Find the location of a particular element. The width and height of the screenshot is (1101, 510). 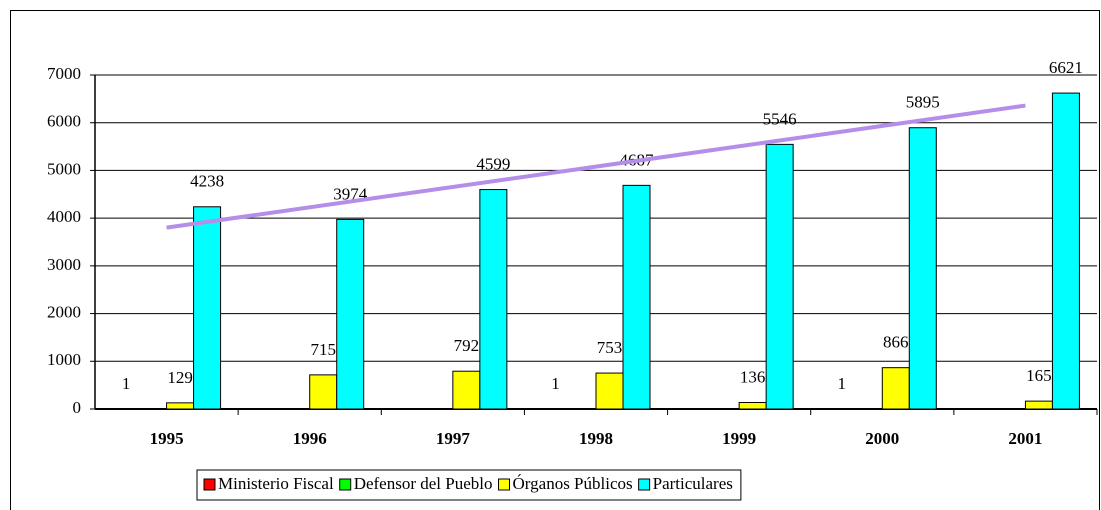

data-label: 715 is located at coordinates (323, 349).